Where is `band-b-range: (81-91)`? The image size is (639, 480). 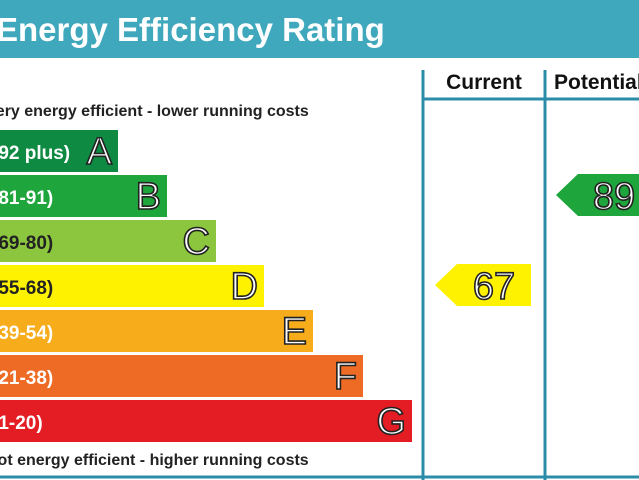 band-b-range: (81-91) is located at coordinates (26, 198).